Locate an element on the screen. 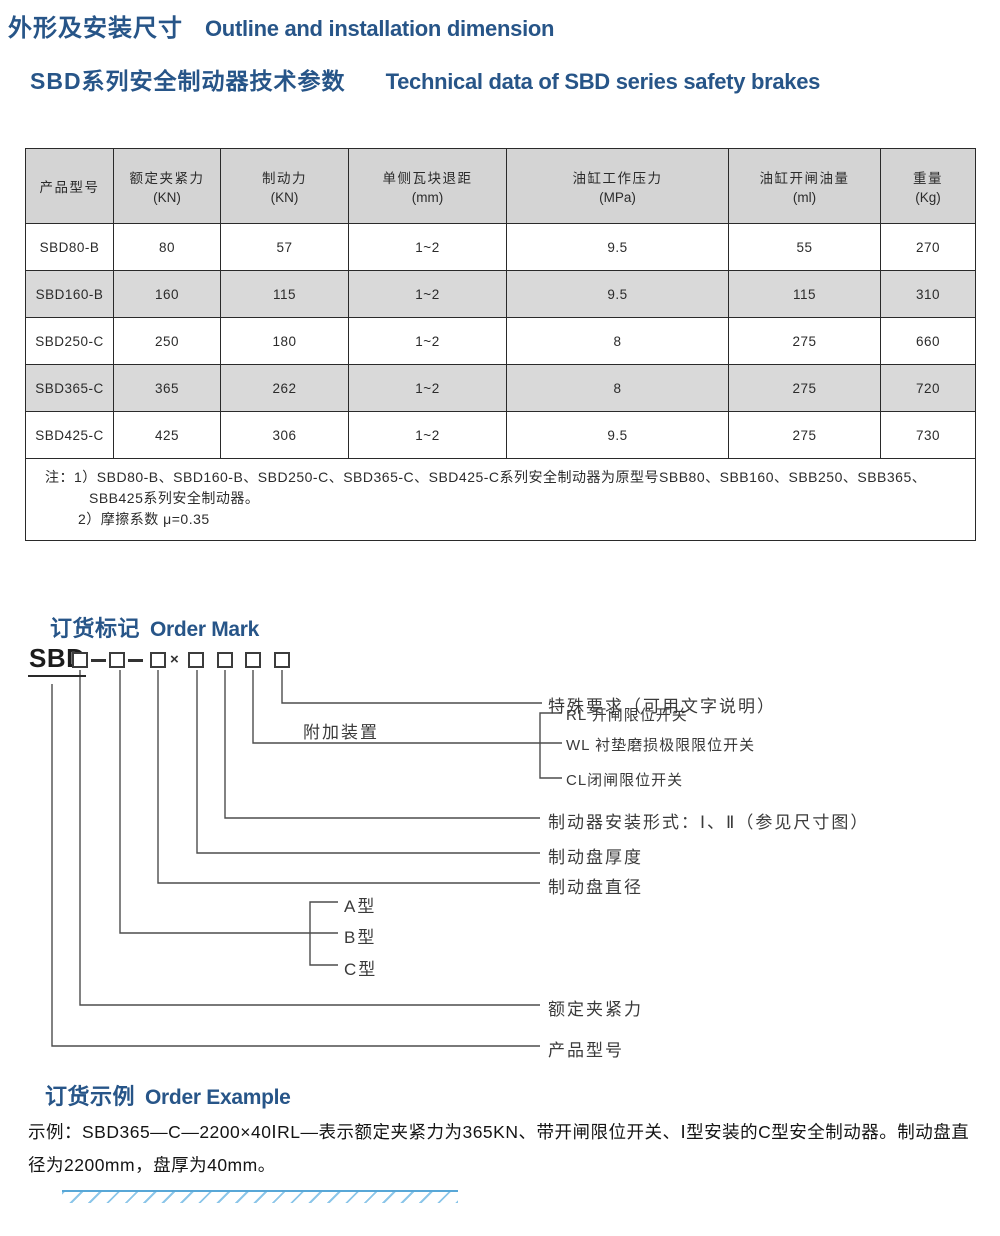 The width and height of the screenshot is (1000, 1236). table-row: SBD80-B 80 57 1~2 9.5 55 270 is located at coordinates (500, 247).